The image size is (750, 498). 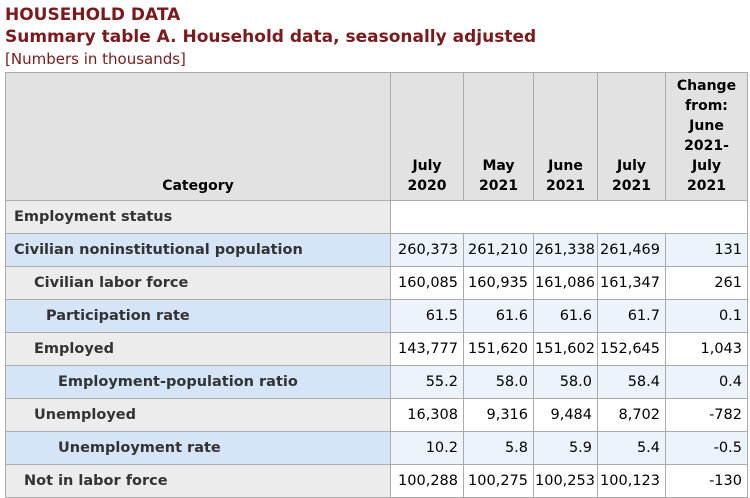 I want to click on value-cell: 261,469, so click(x=631, y=249).